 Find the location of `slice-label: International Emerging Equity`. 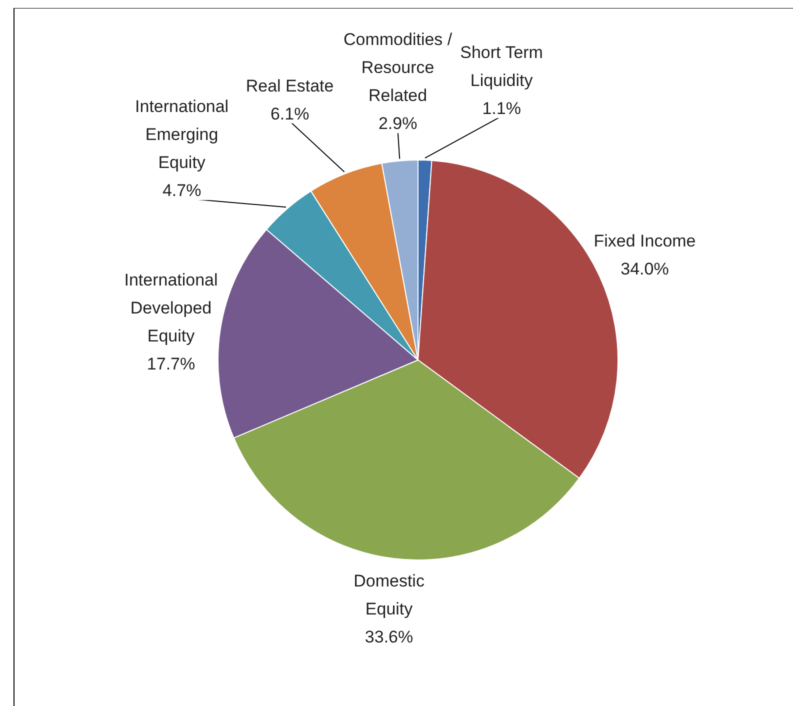

slice-label: International Emerging Equity is located at coordinates (182, 134).